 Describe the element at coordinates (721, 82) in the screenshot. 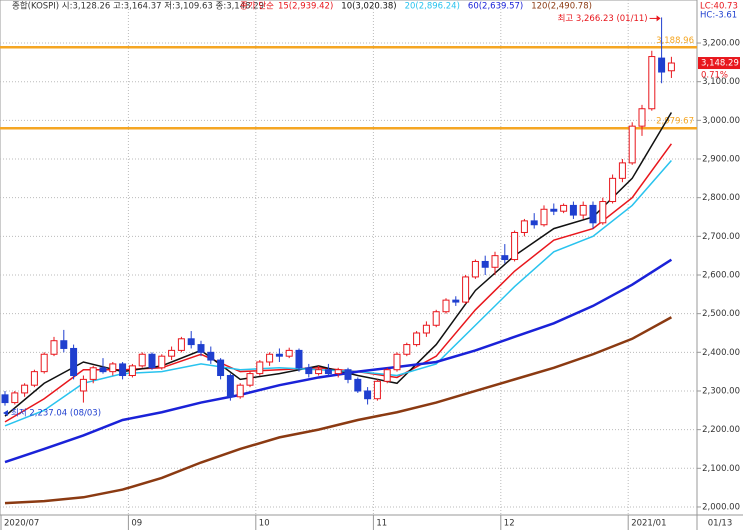

I see `y-tick-label: 3,100.00` at that location.